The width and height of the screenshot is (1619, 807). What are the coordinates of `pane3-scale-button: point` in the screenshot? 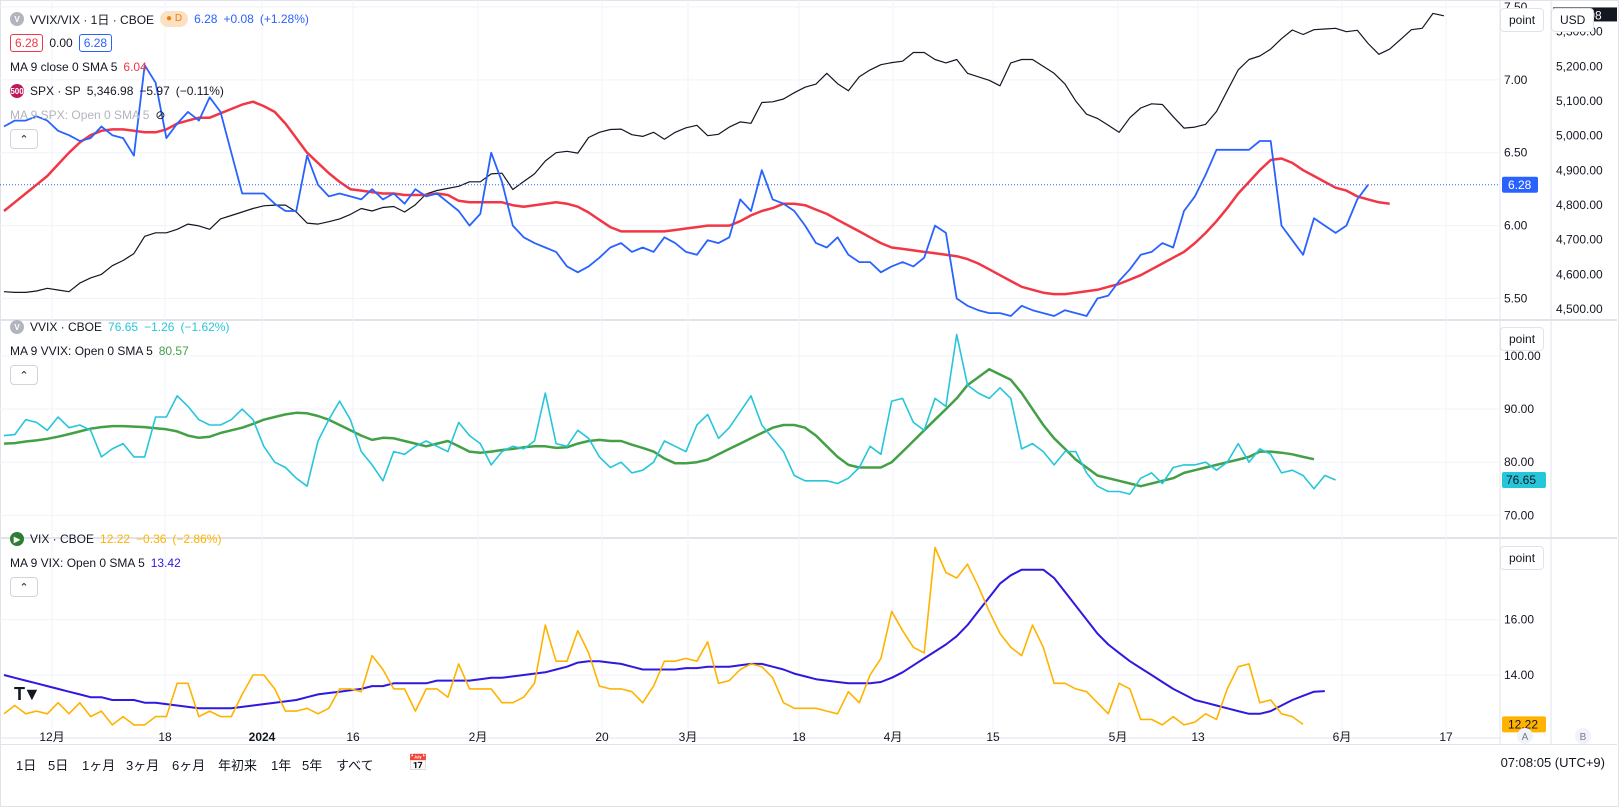 It's located at (1522, 558).